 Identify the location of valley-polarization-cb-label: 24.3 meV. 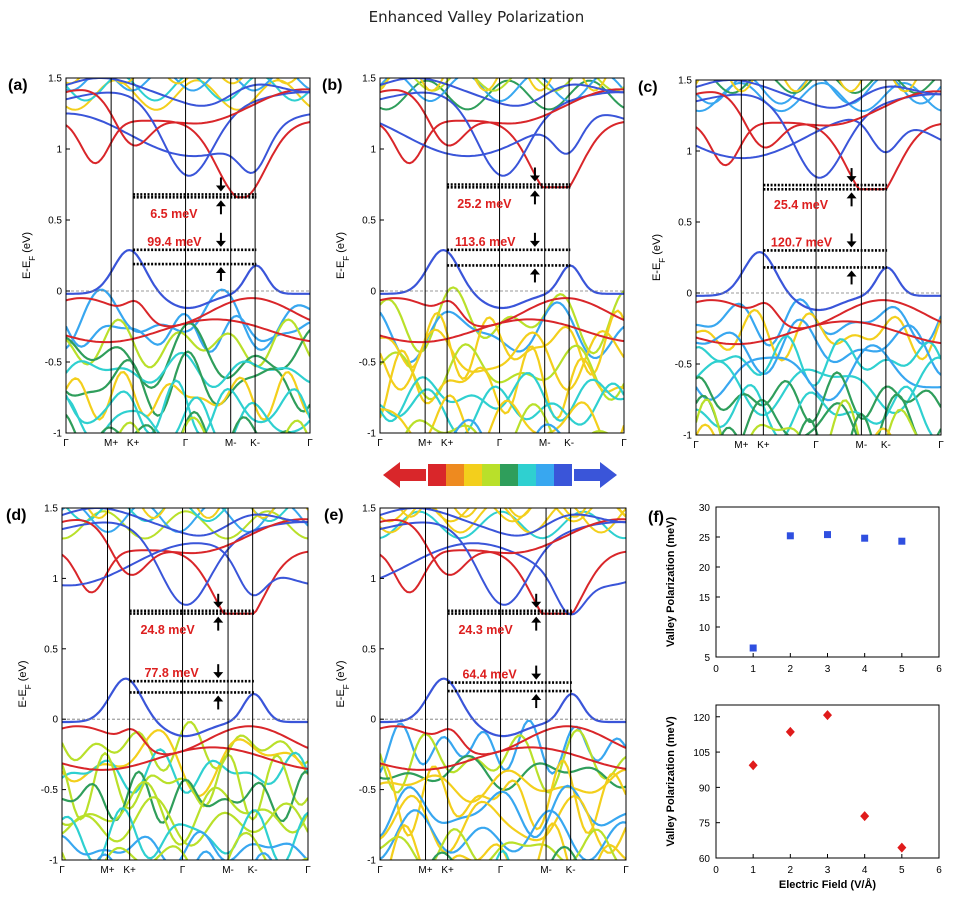
(485, 630).